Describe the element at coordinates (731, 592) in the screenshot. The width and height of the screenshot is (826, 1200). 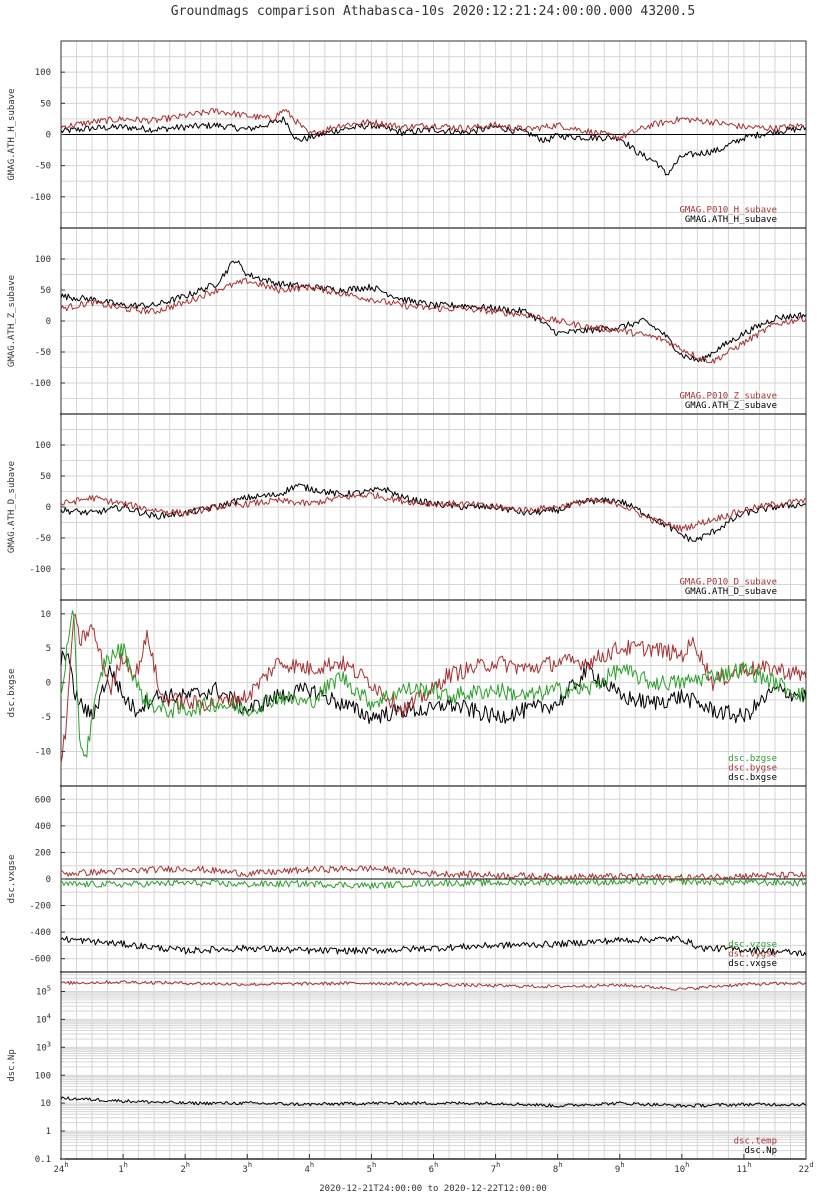
I see `legend-entry: GMAG.ATH_D_subave` at that location.